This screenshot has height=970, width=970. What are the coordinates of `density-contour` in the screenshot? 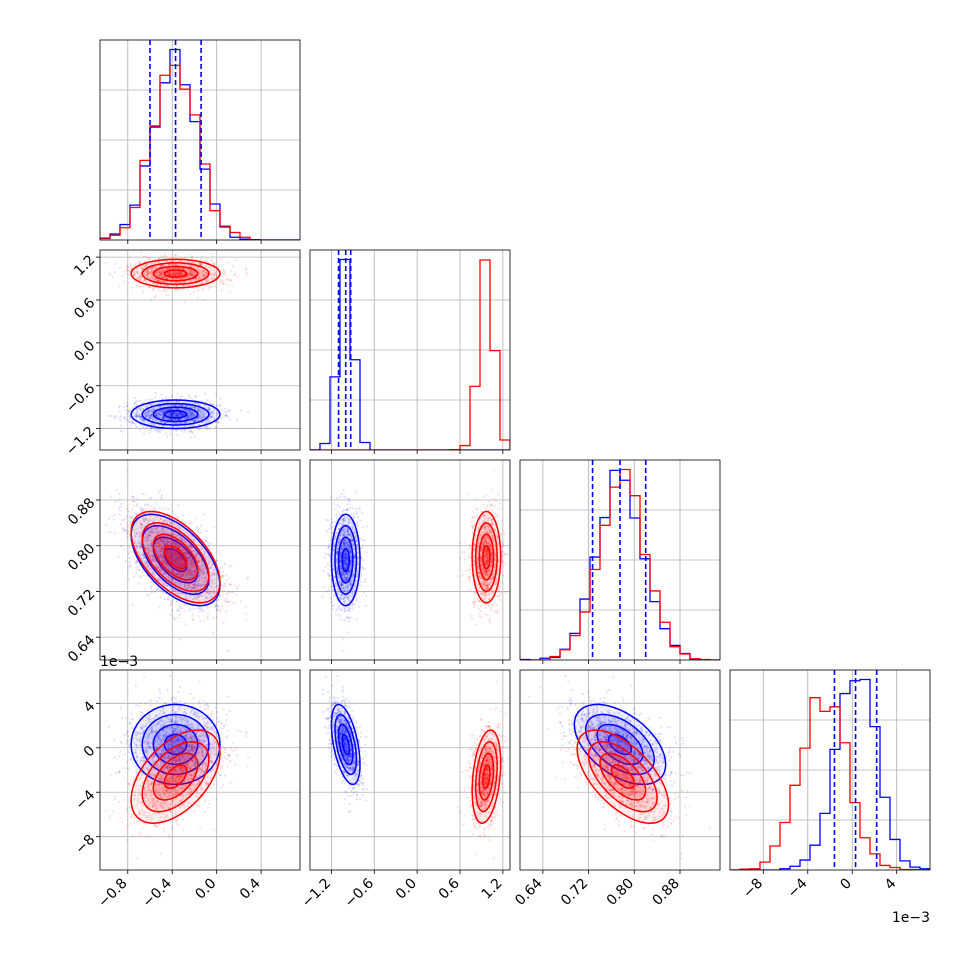 It's located at (175, 414).